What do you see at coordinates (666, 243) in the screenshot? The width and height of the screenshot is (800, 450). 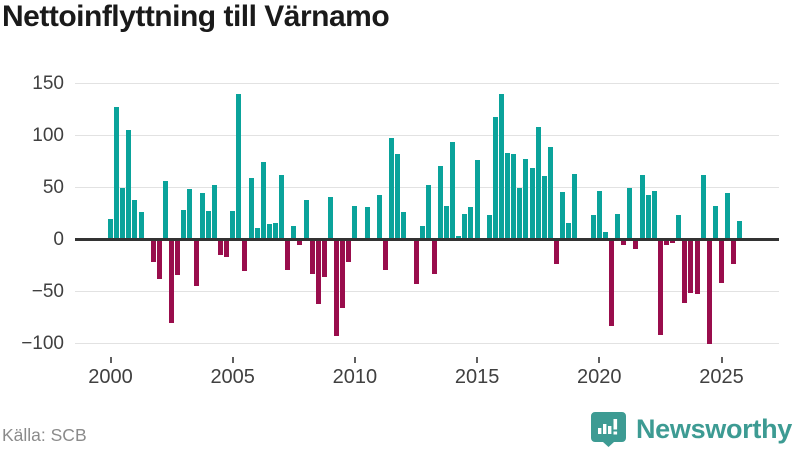 I see `bar-2022-q4` at bounding box center [666, 243].